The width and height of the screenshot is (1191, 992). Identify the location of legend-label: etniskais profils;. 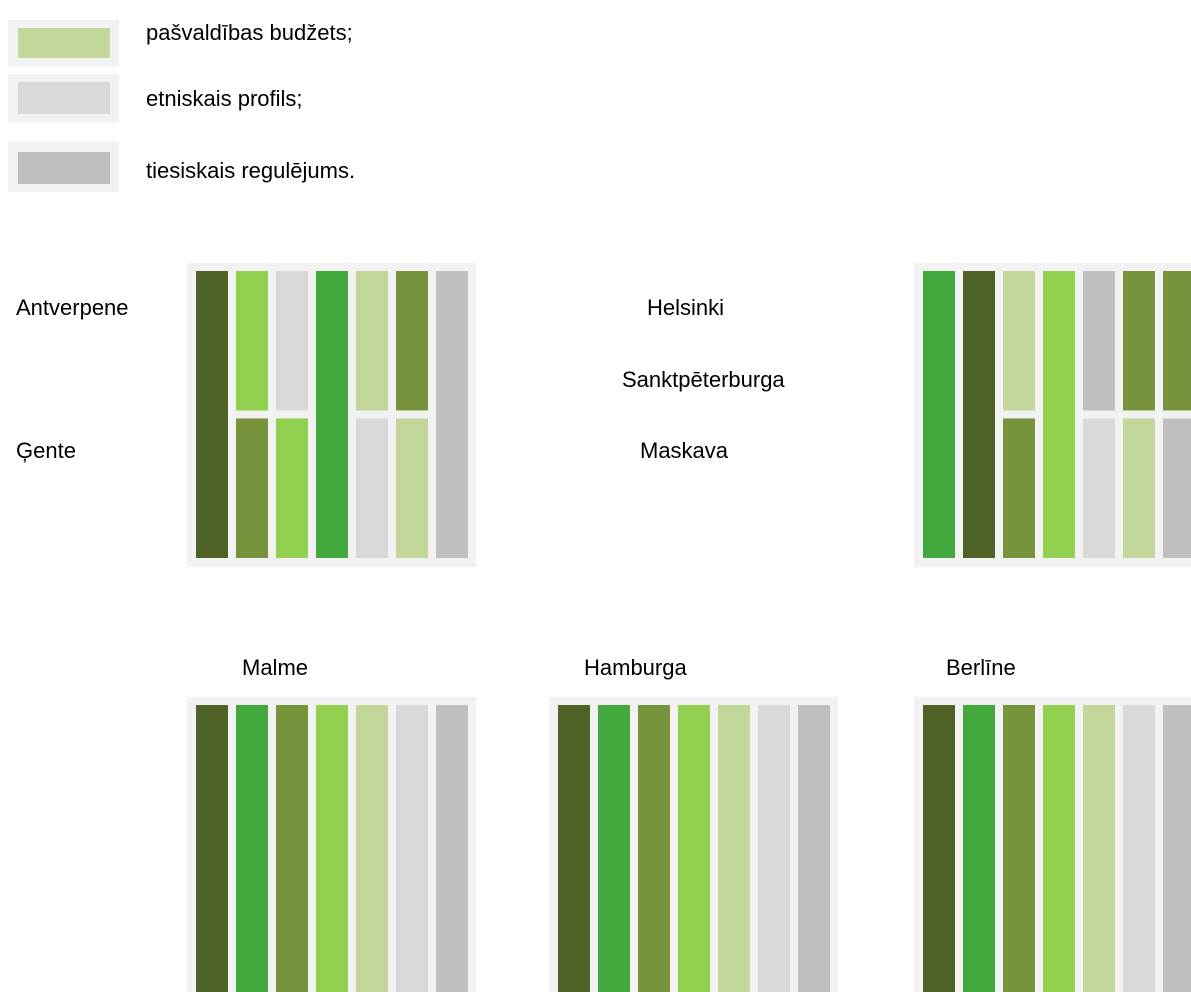
(224, 98).